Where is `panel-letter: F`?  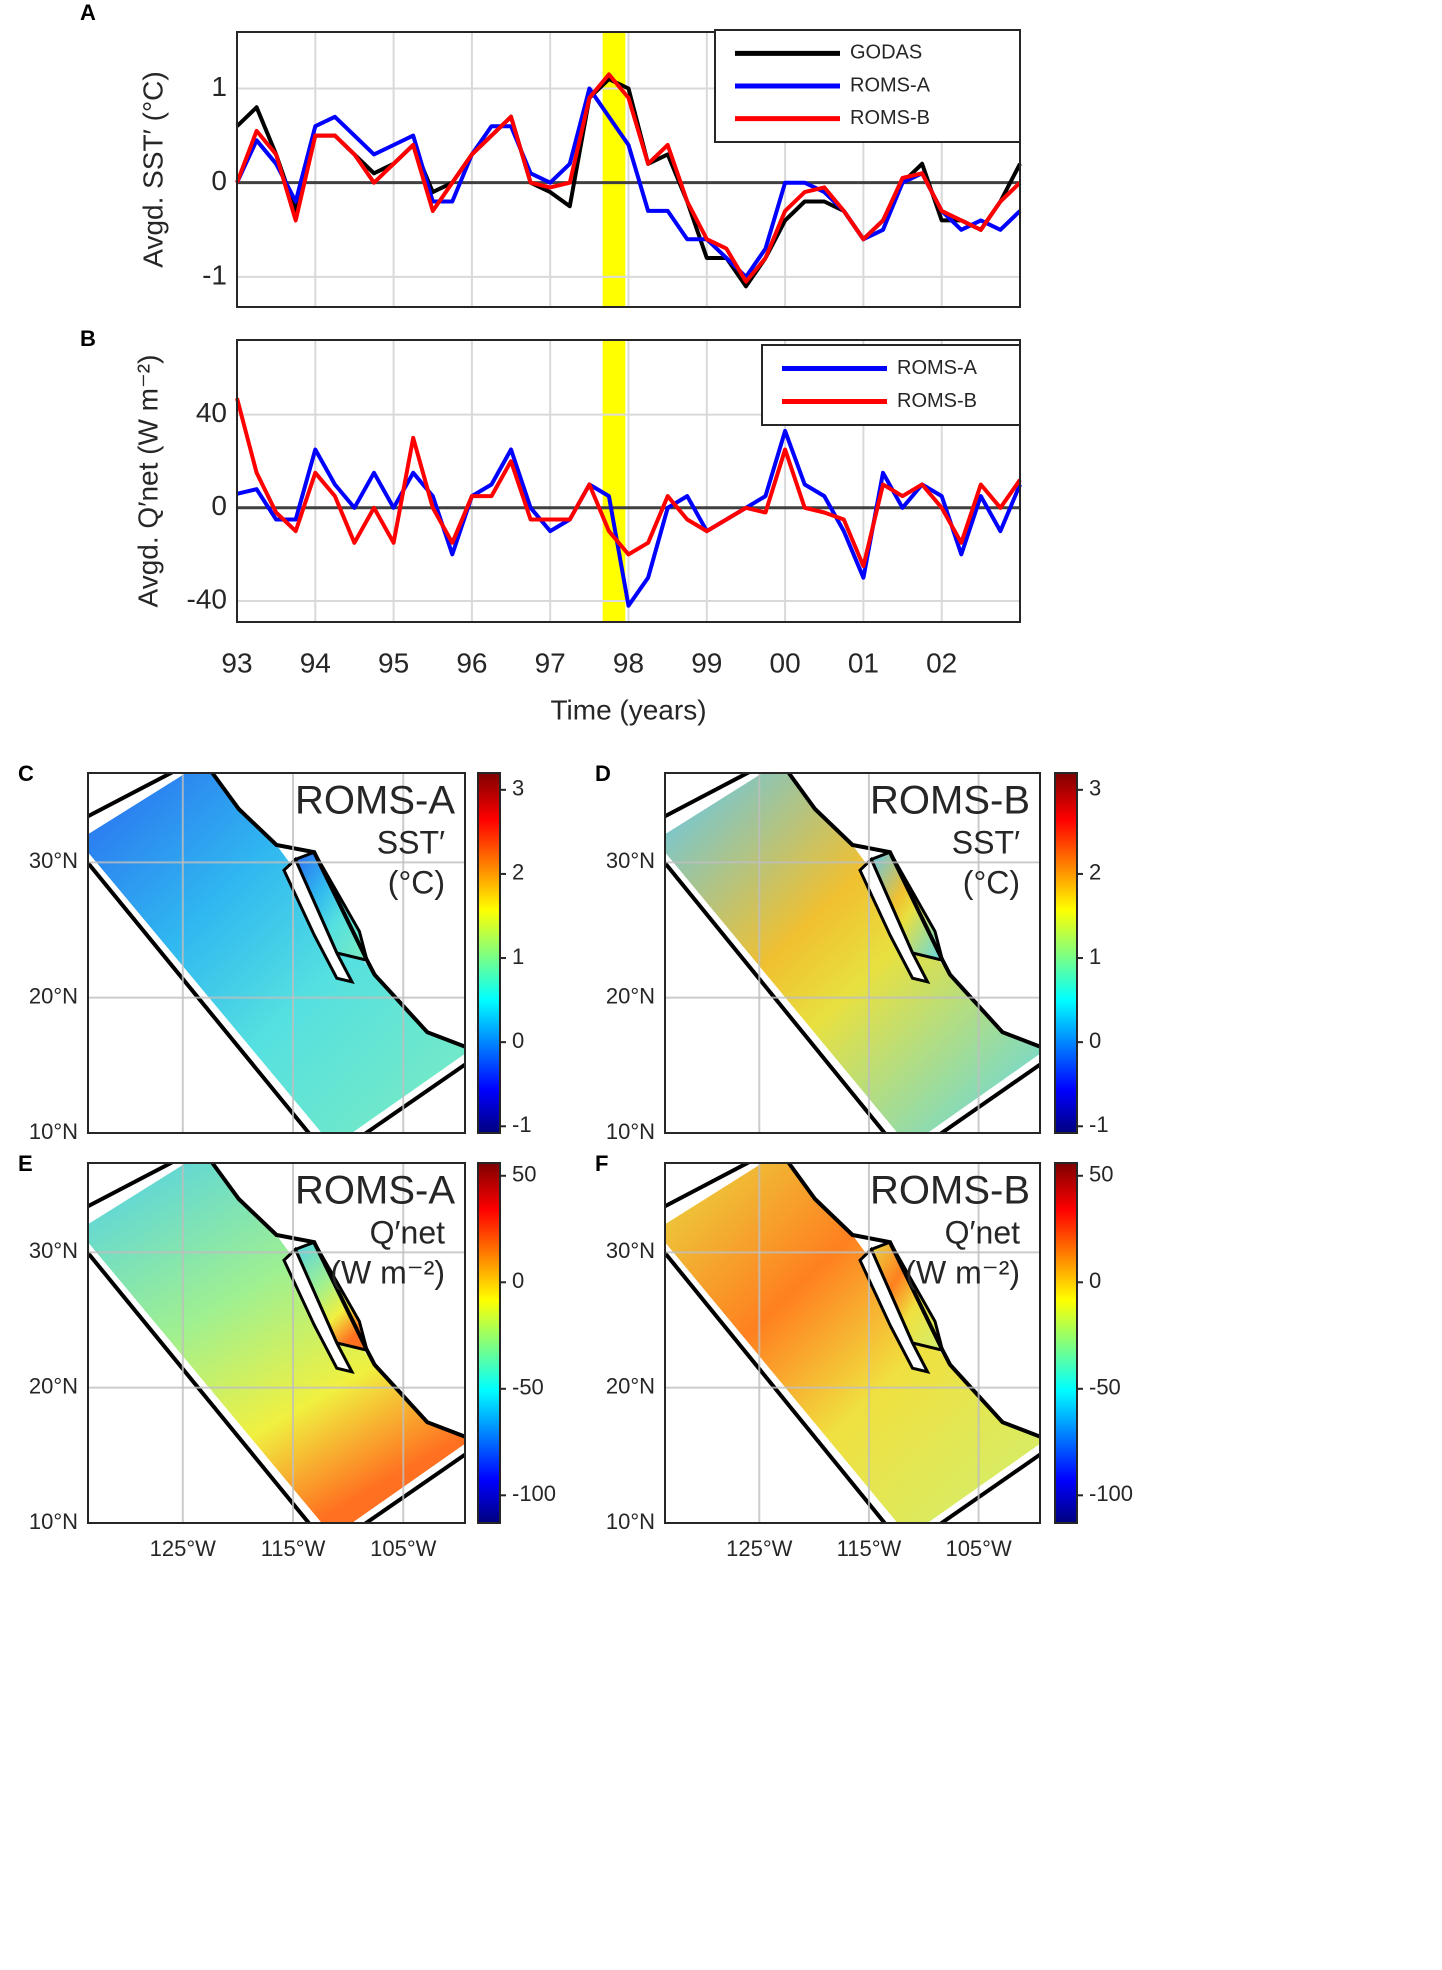
panel-letter: F is located at coordinates (601, 1163).